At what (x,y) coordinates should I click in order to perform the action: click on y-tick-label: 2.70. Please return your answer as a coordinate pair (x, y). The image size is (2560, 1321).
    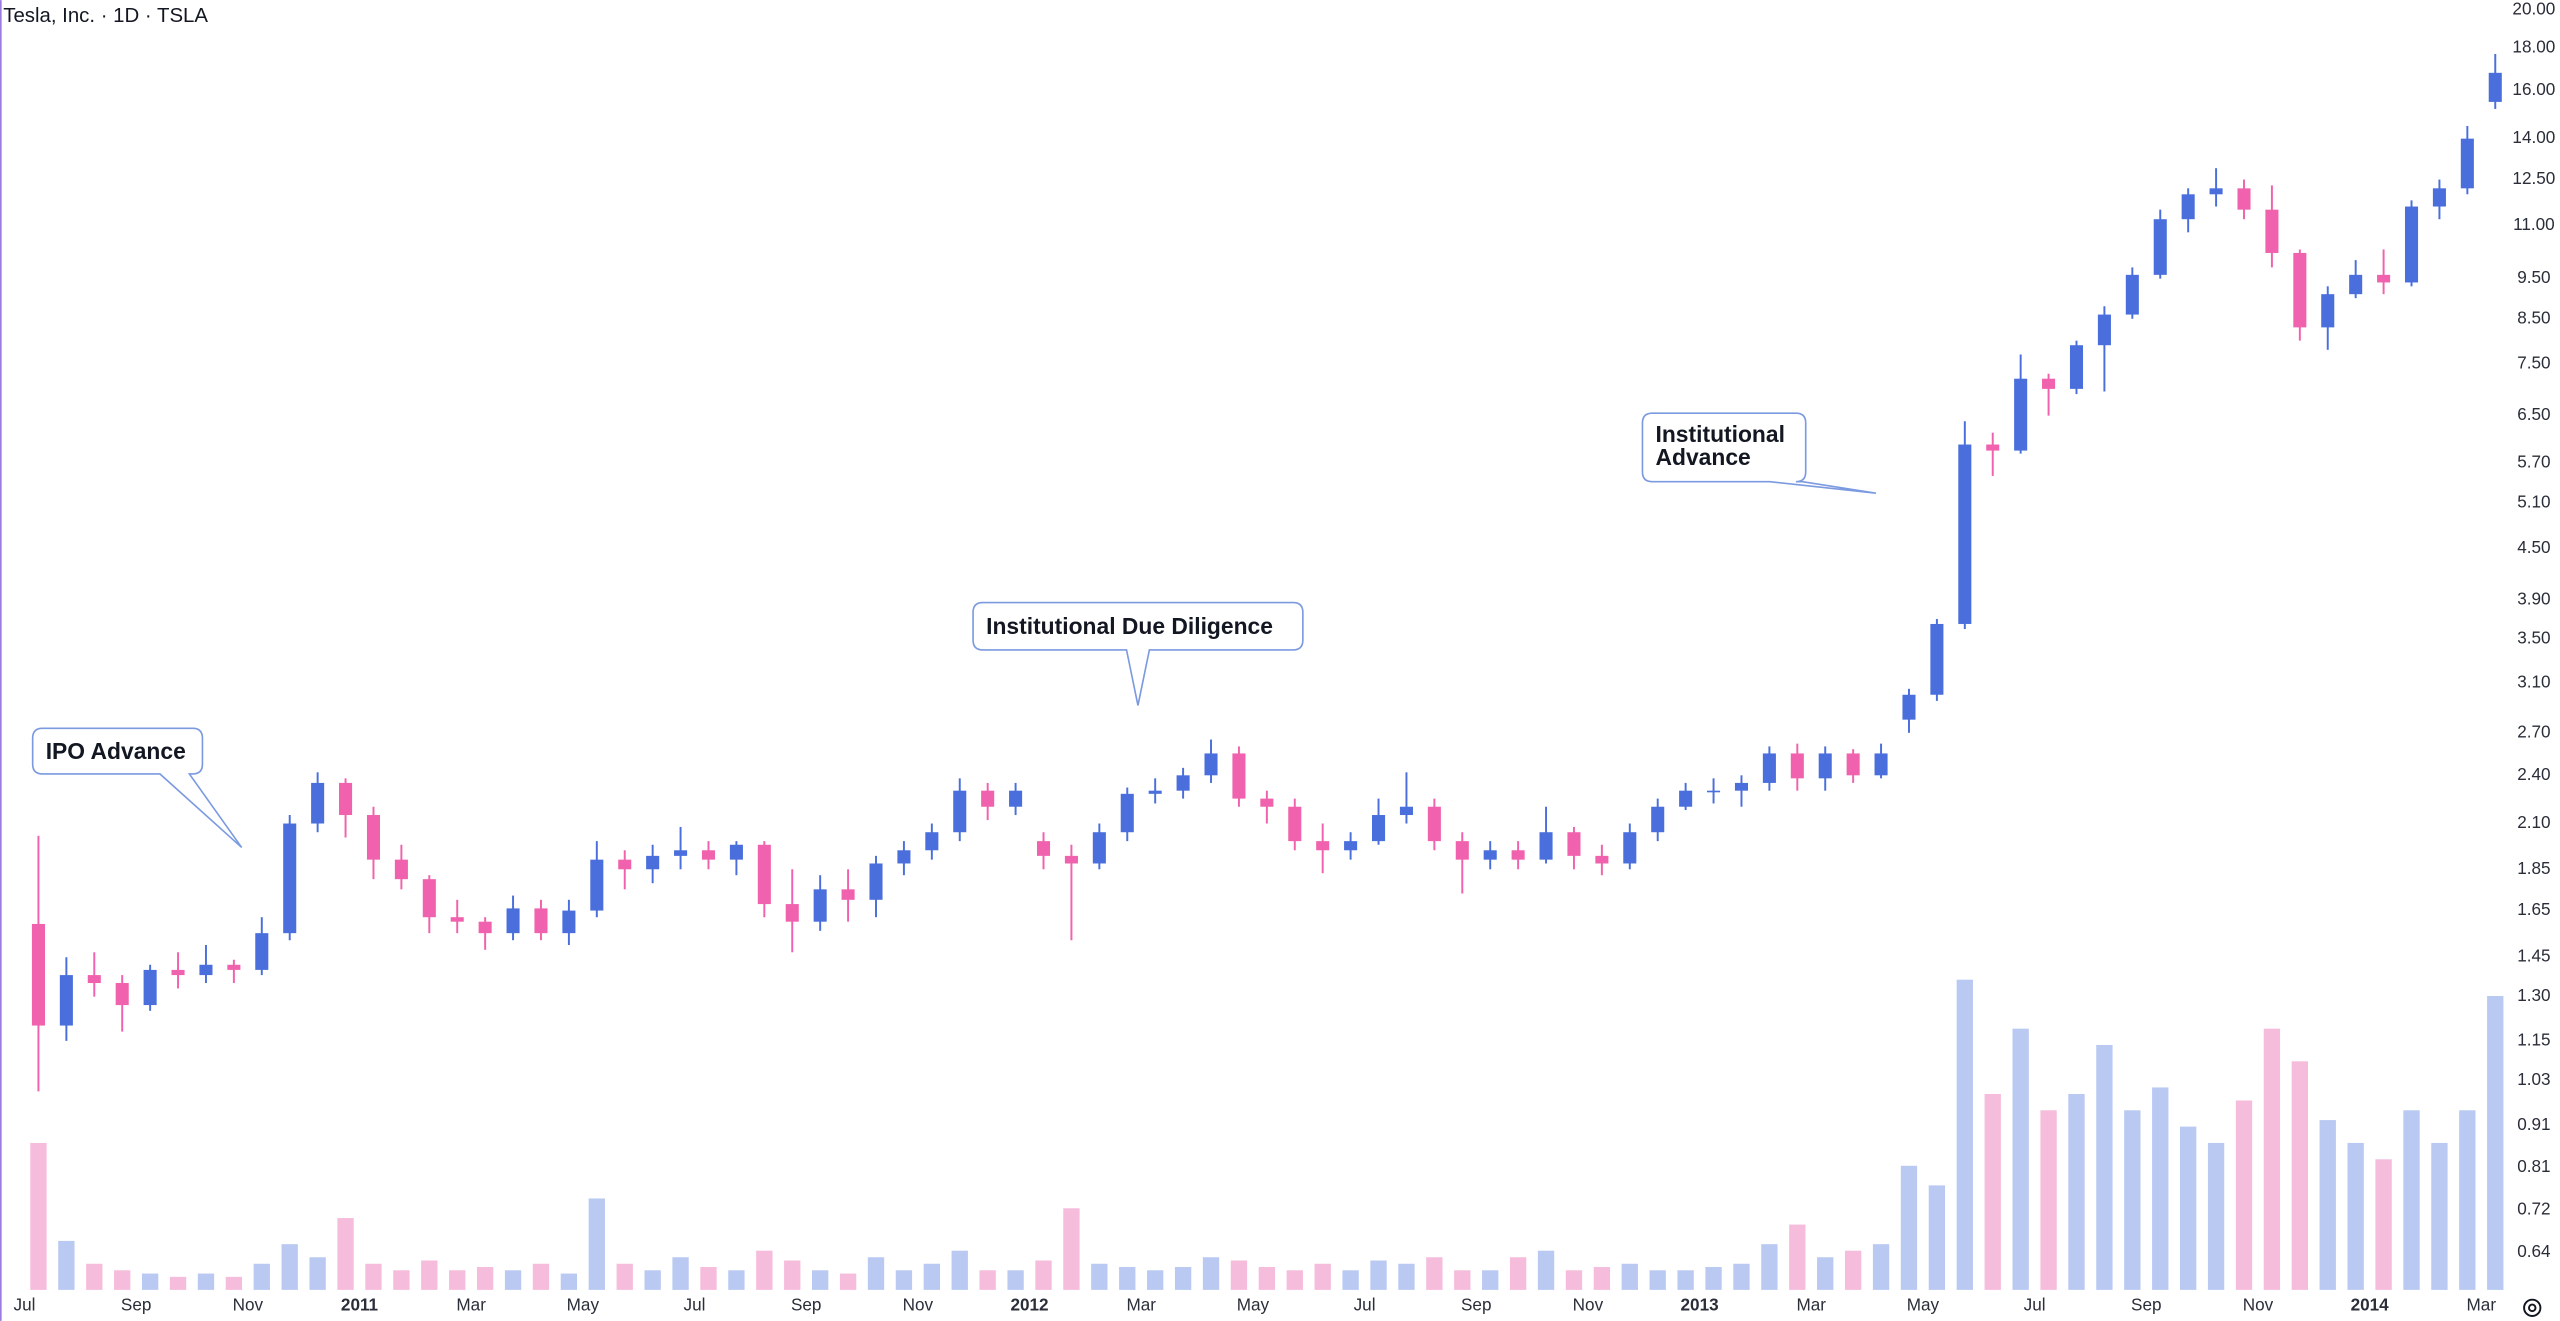
    Looking at the image, I should click on (2533, 731).